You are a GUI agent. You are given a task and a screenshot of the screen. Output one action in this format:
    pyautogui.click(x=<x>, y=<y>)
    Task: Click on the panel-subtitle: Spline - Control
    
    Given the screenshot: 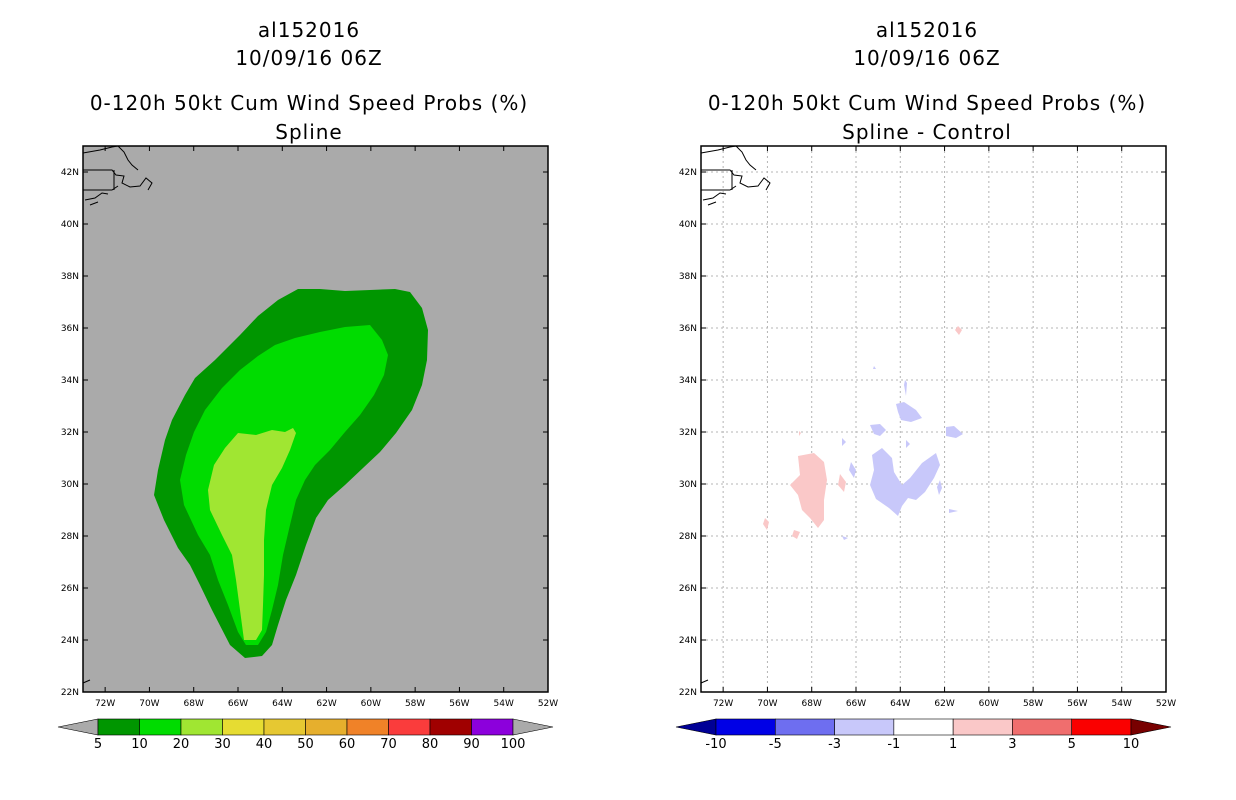 What is the action you would take?
    pyautogui.click(x=927, y=132)
    